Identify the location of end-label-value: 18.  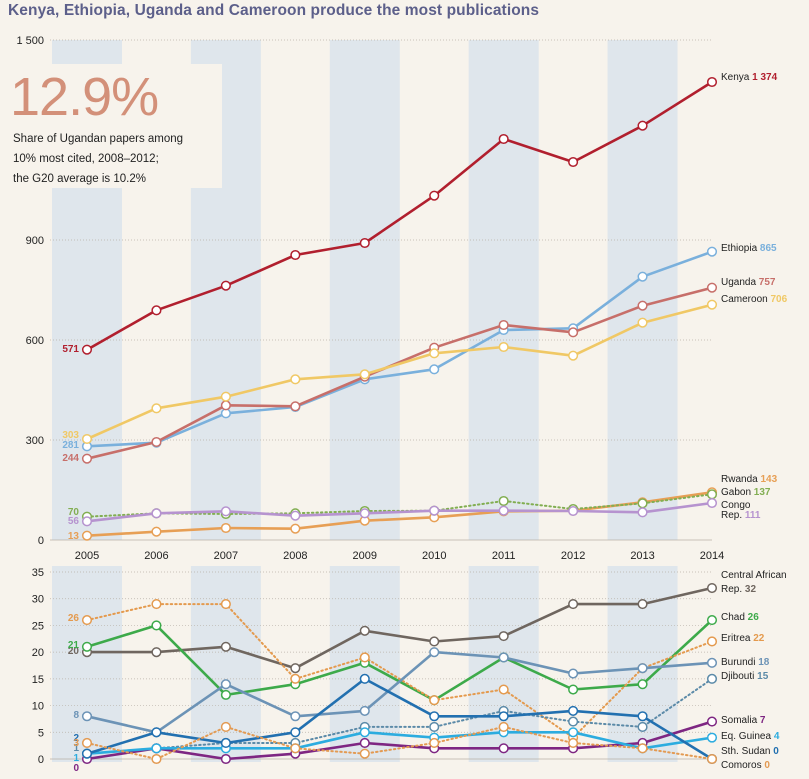
(762, 662).